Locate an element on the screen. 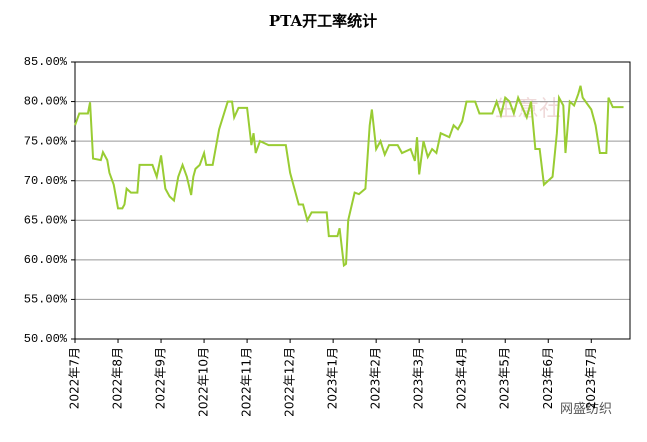 This screenshot has width=647, height=442. x-tick-label: 2023年3月 is located at coordinates (419, 378).